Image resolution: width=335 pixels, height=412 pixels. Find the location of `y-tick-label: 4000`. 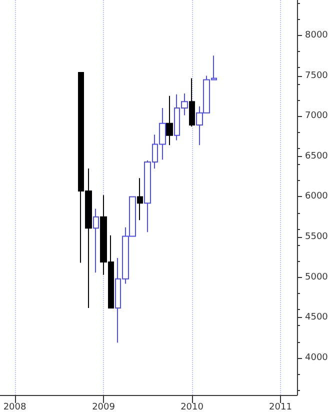

y-tick-label: 4000 is located at coordinates (316, 357).